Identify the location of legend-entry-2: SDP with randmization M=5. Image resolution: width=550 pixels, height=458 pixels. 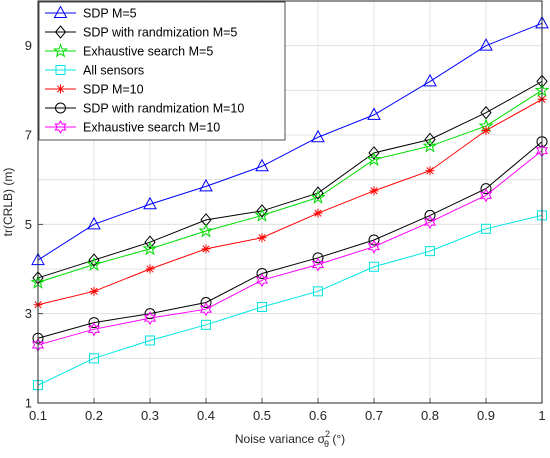
(141, 32).